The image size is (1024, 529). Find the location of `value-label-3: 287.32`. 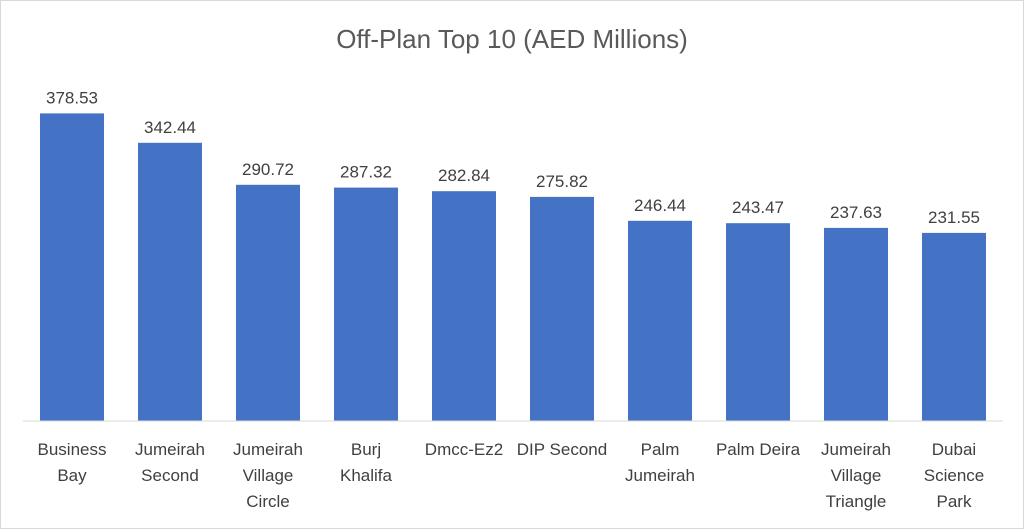

value-label-3: 287.32 is located at coordinates (366, 172).